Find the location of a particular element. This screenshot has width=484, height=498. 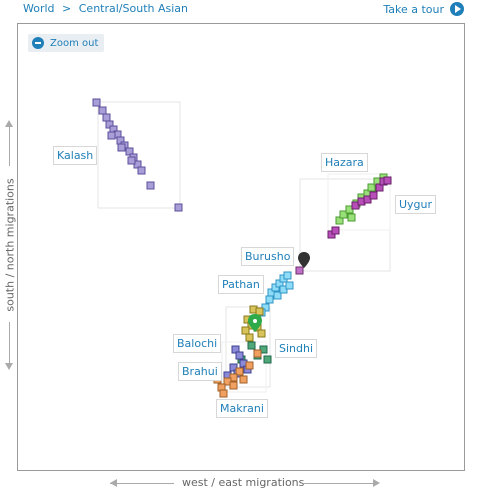

label-burusho: Burusho is located at coordinates (268, 256).